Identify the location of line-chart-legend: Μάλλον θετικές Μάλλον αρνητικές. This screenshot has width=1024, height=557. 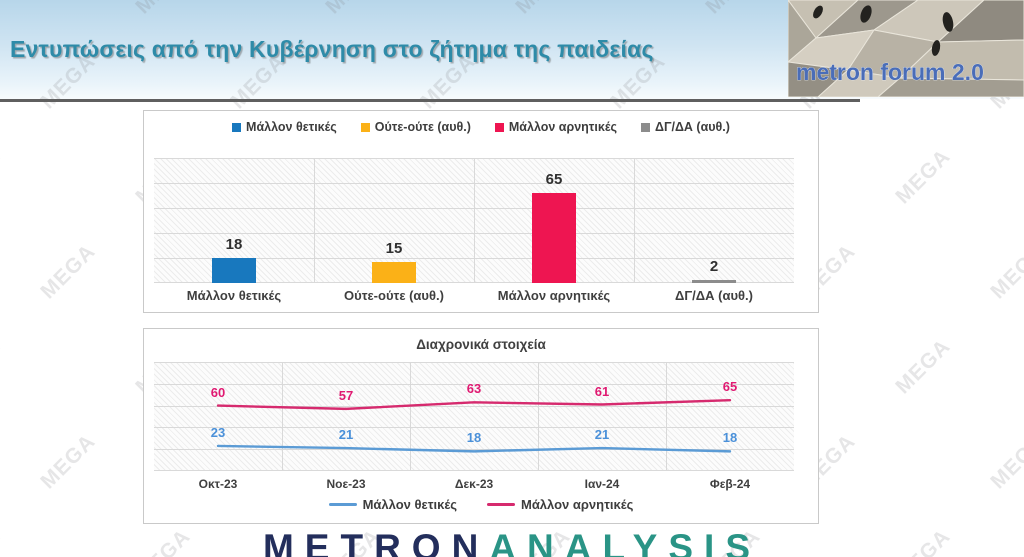
(481, 504).